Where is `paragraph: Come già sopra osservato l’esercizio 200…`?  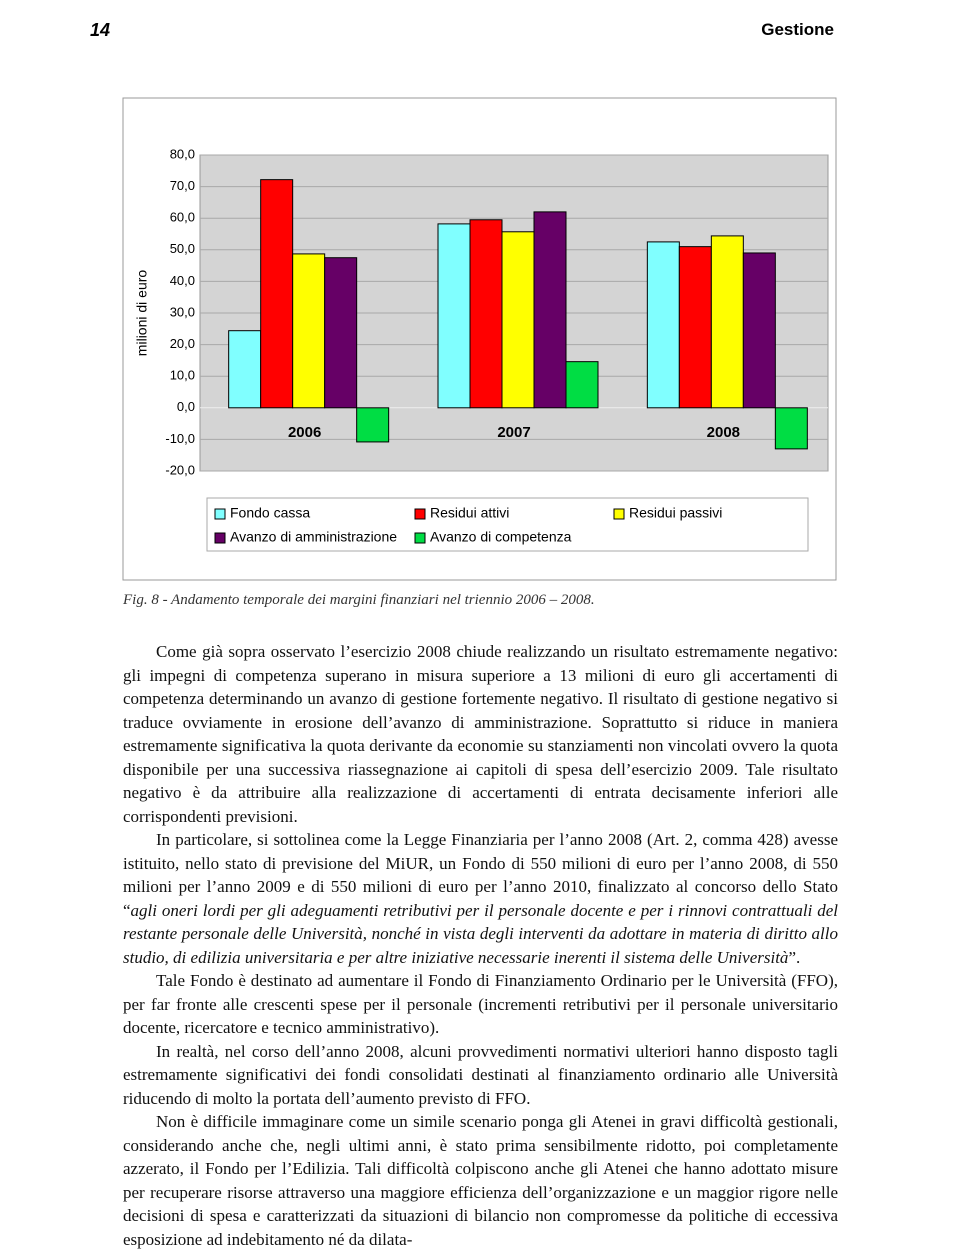
paragraph: Come già sopra osservato l’esercizio 200… is located at coordinates (480, 734).